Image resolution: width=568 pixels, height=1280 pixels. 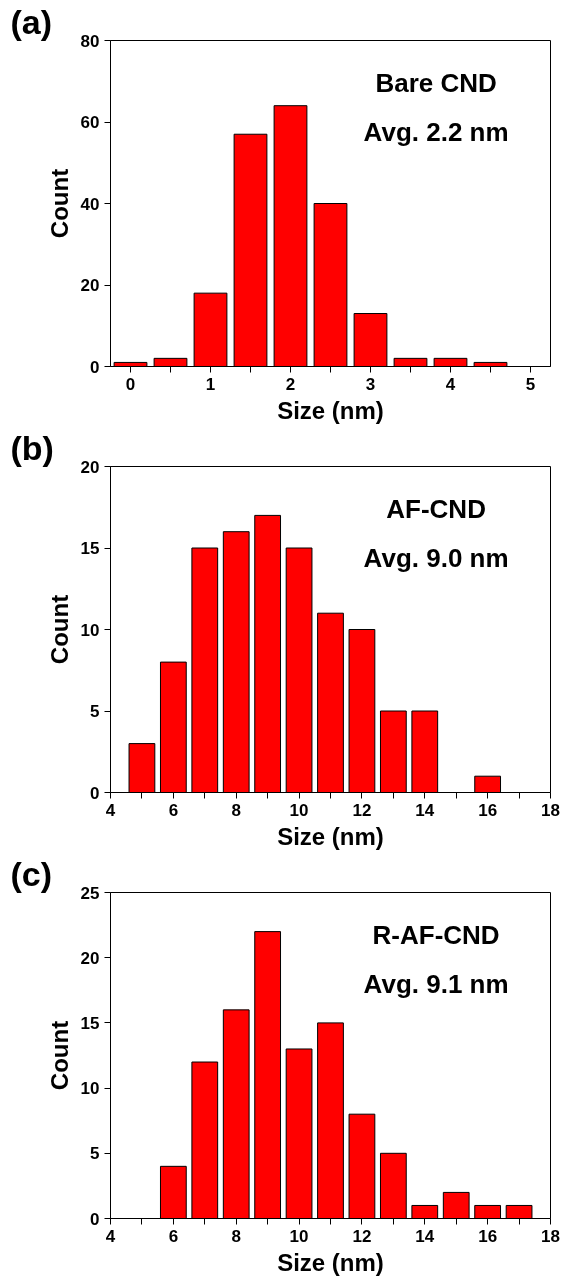 I want to click on y-tick-label: 60, so click(x=90, y=122).